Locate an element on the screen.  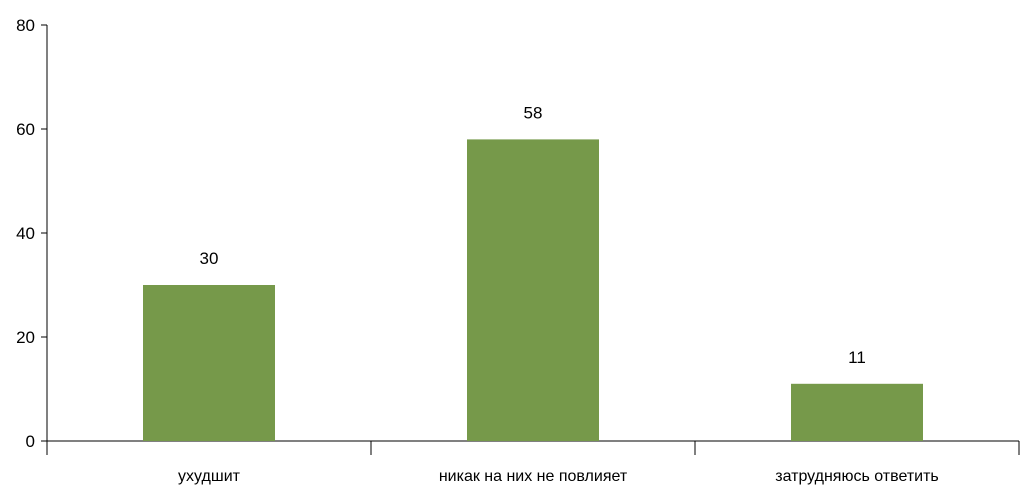
y-tick-label: 80 is located at coordinates (25, 25).